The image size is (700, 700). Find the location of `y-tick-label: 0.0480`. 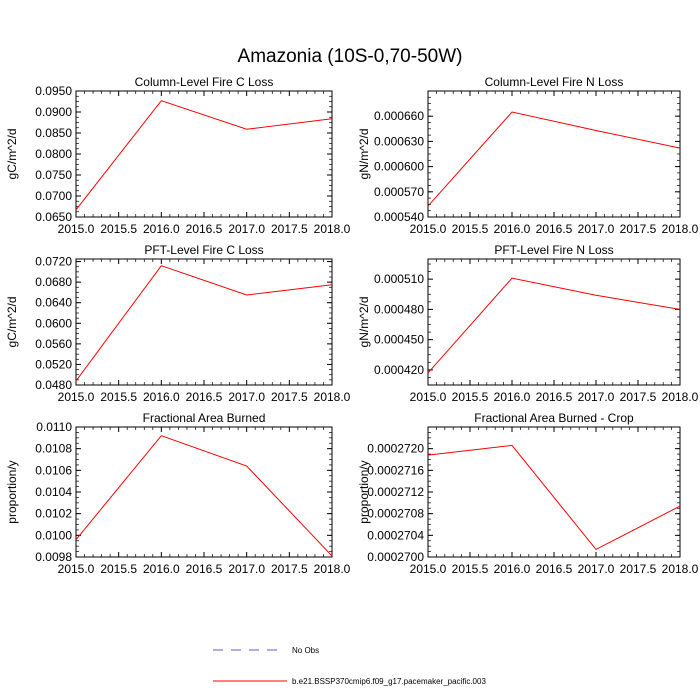

y-tick-label: 0.0480 is located at coordinates (53, 385).